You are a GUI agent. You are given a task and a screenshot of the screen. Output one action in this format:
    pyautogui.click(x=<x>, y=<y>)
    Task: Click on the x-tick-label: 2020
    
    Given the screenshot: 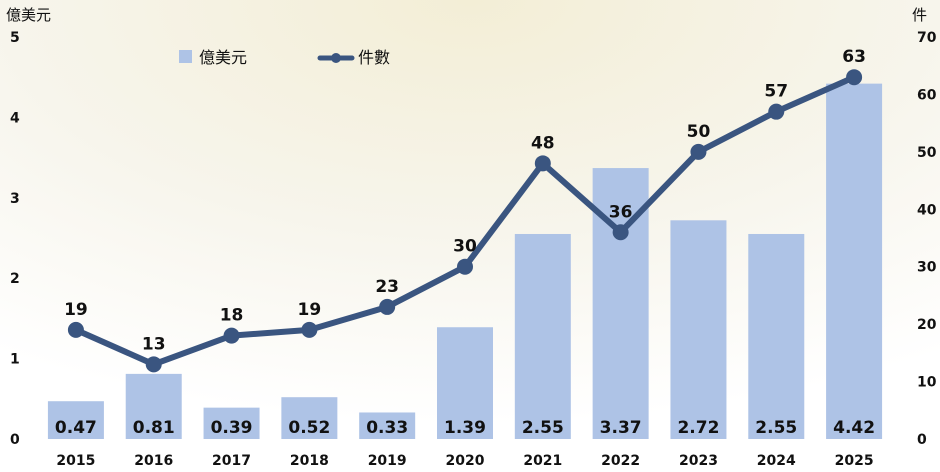 What is the action you would take?
    pyautogui.click(x=465, y=461)
    